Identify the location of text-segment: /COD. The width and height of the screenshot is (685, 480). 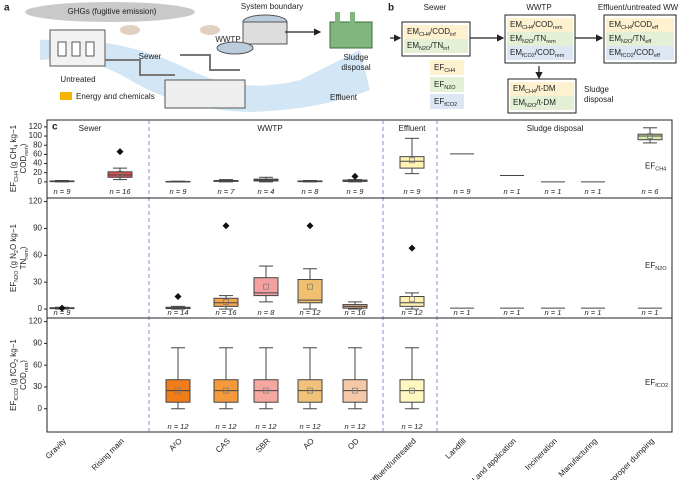
(545, 52).